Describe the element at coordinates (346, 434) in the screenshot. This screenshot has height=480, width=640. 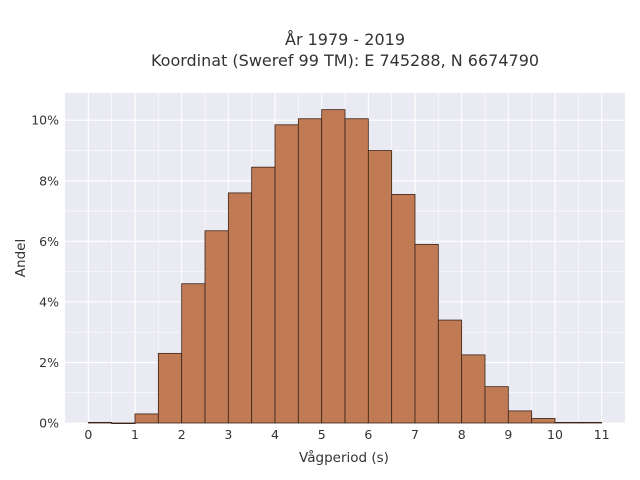
I see `x-tick-labels: 0 1 2 3 4 5 6 7 8 9 10 11` at that location.